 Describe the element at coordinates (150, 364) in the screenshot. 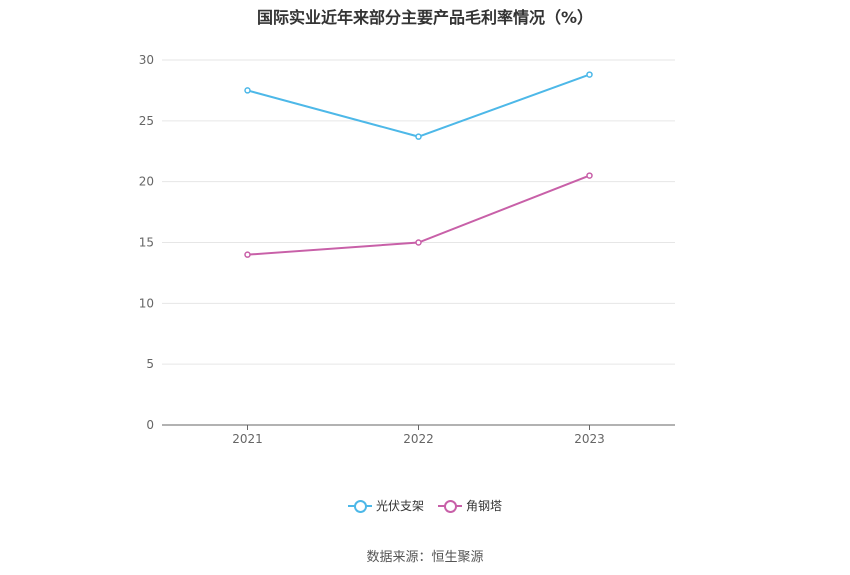

I see `y-tick-label: 5` at that location.